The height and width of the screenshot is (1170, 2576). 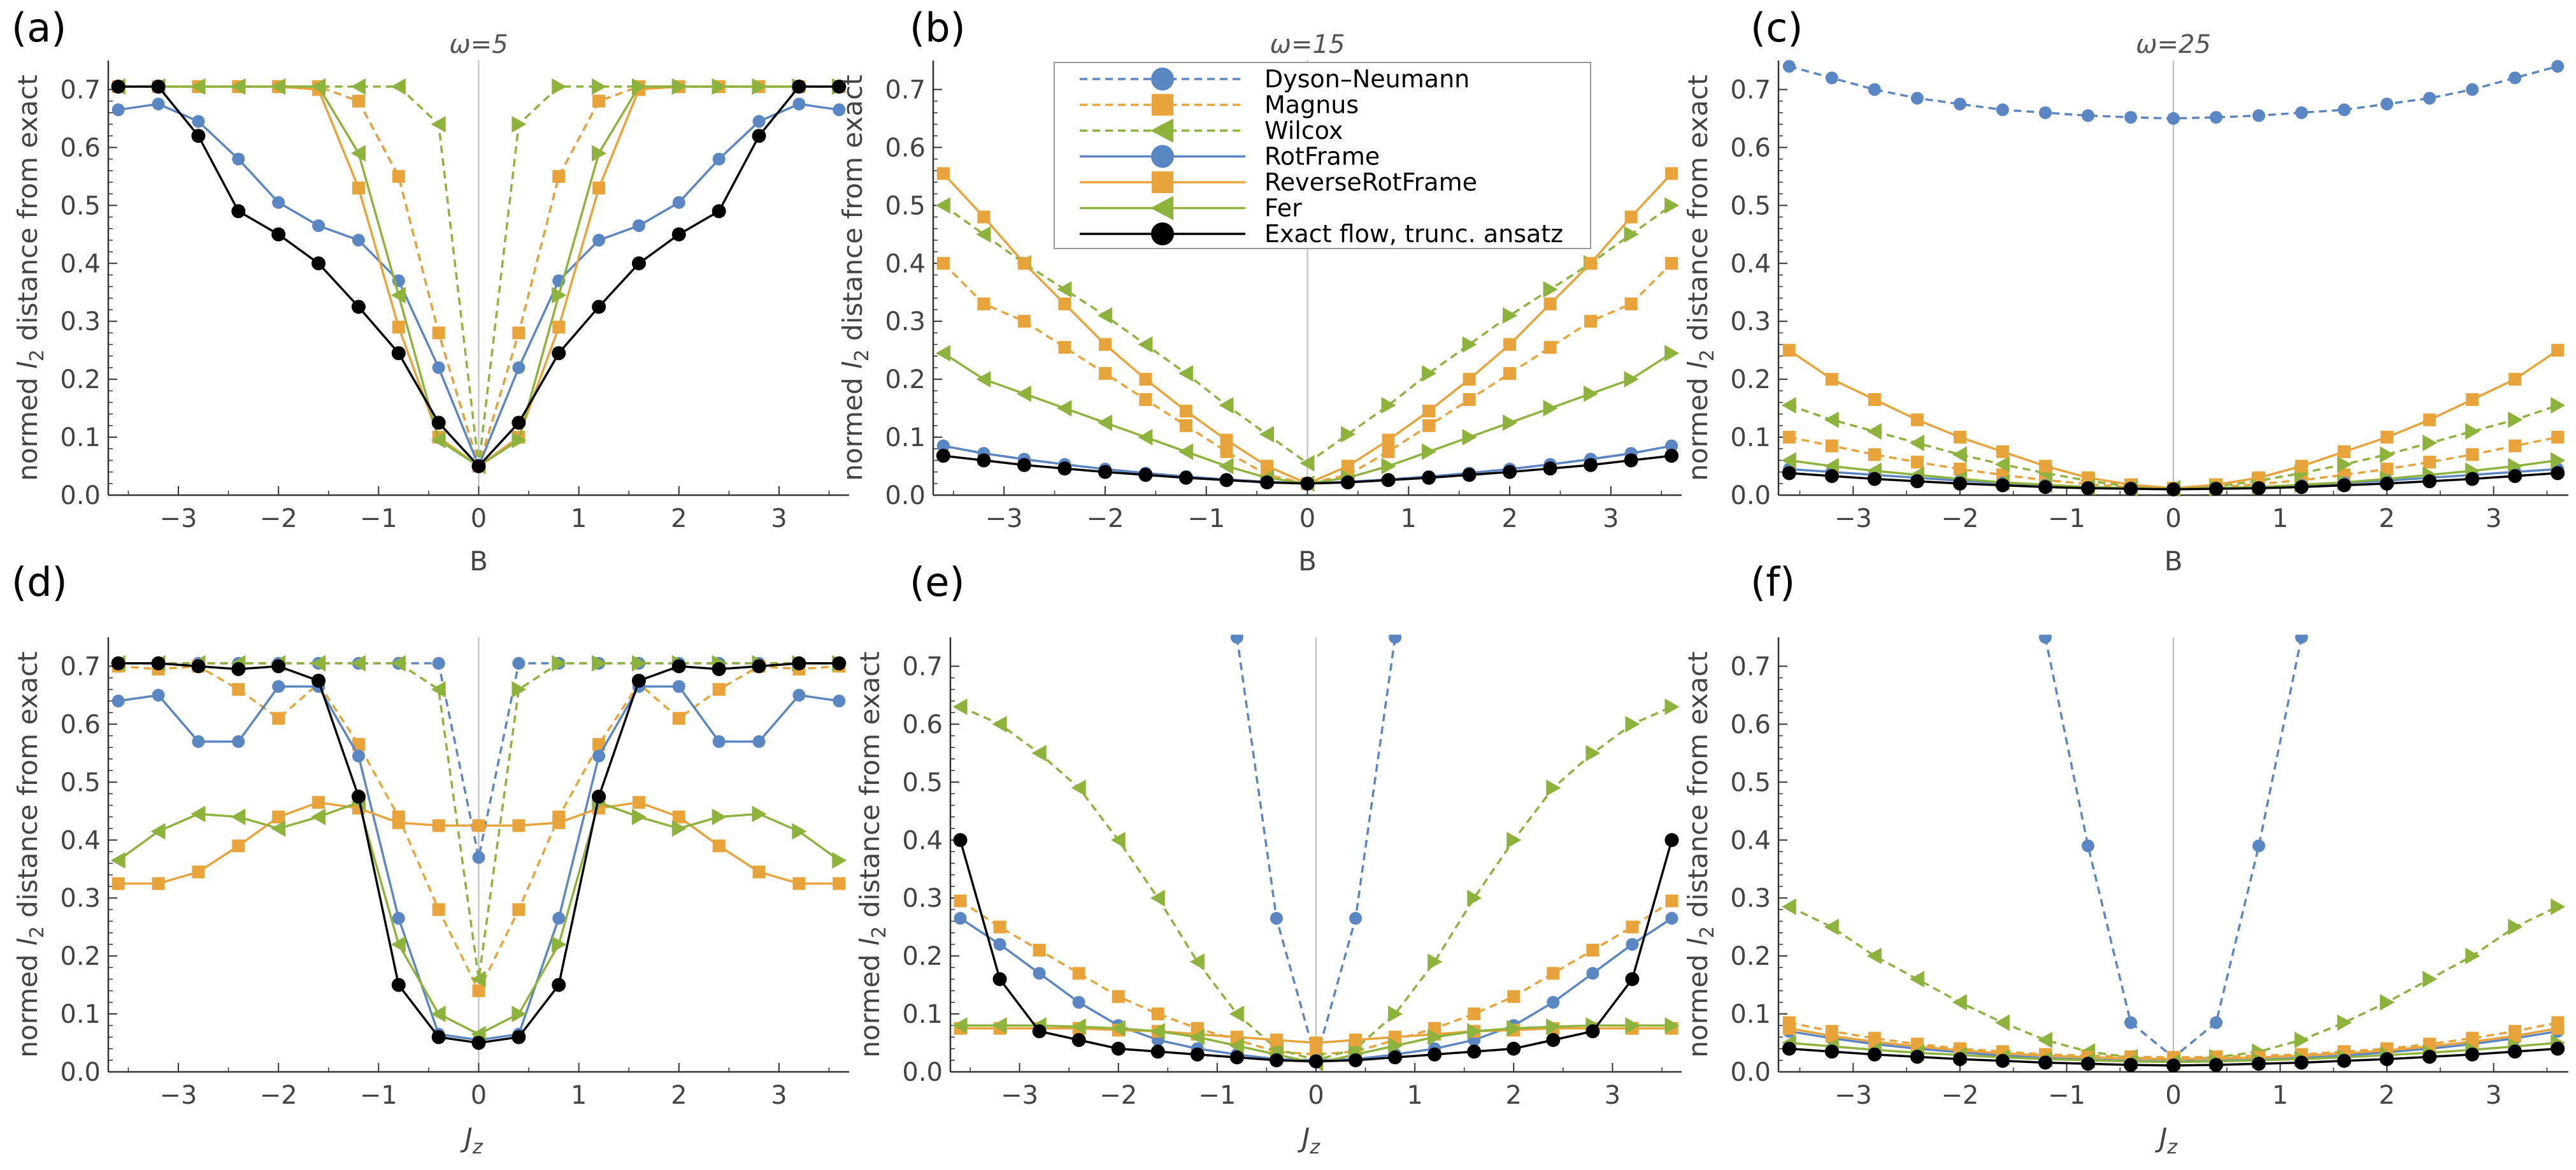 I want to click on panel-b-y-tick-label: 0.1, so click(x=906, y=437).